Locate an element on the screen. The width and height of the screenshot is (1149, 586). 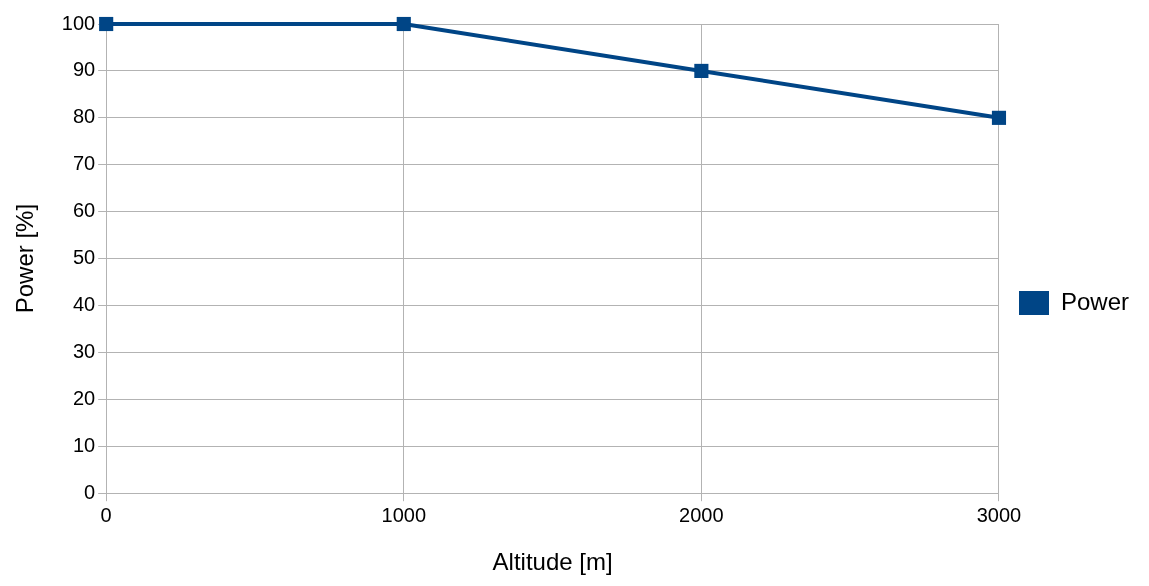
x-tick-label: 2000 is located at coordinates (701, 514).